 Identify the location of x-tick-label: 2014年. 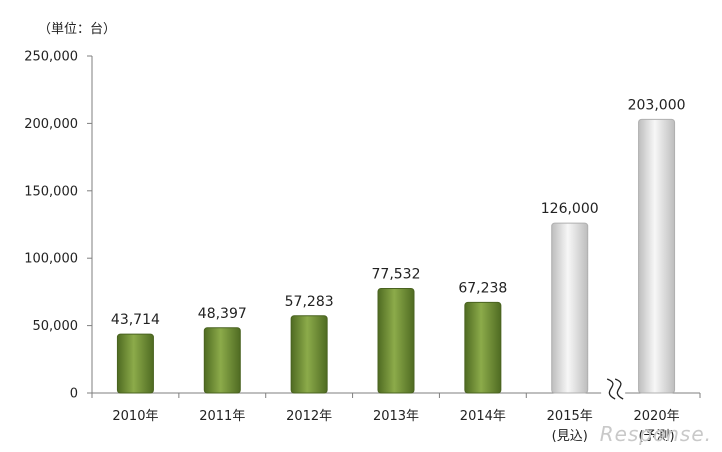
(483, 416).